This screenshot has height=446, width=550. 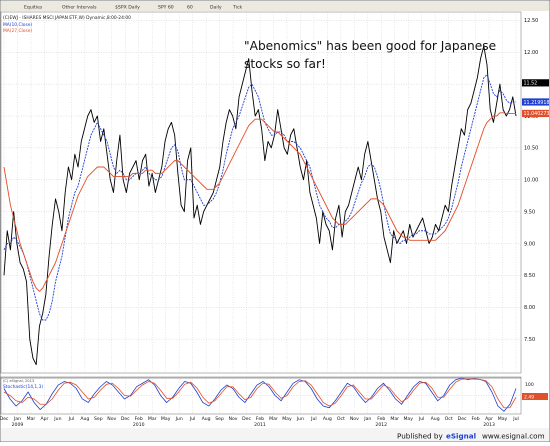 I want to click on x-year-label: 2011, so click(x=260, y=425).